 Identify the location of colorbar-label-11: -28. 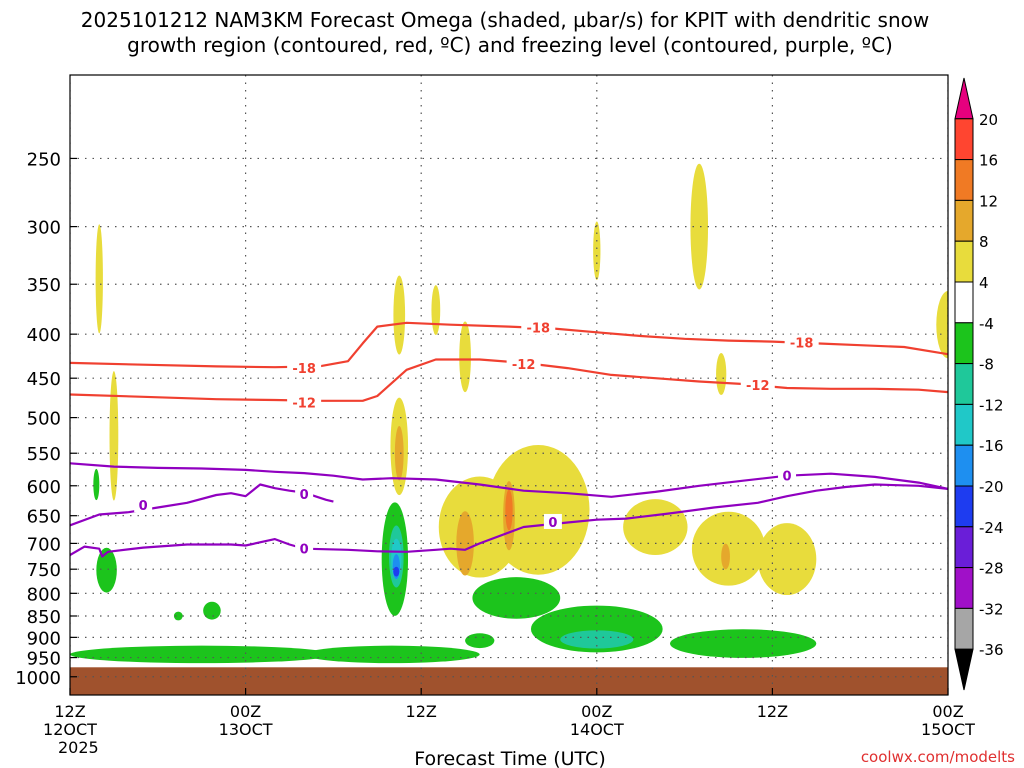
(991, 569).